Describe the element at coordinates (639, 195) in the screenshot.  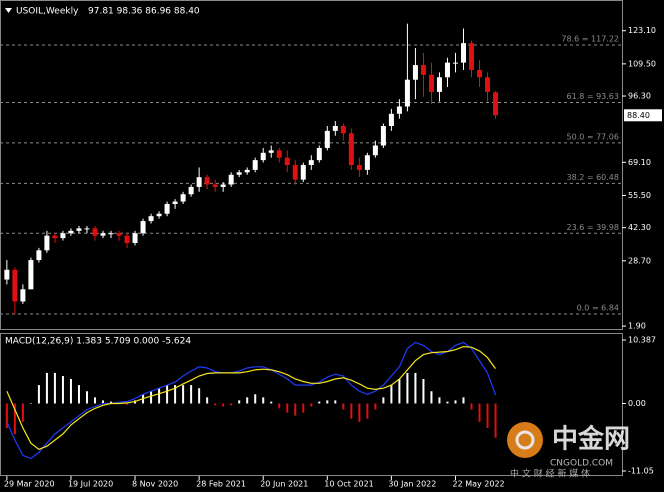
I see `y-tick-label: 55.50` at that location.